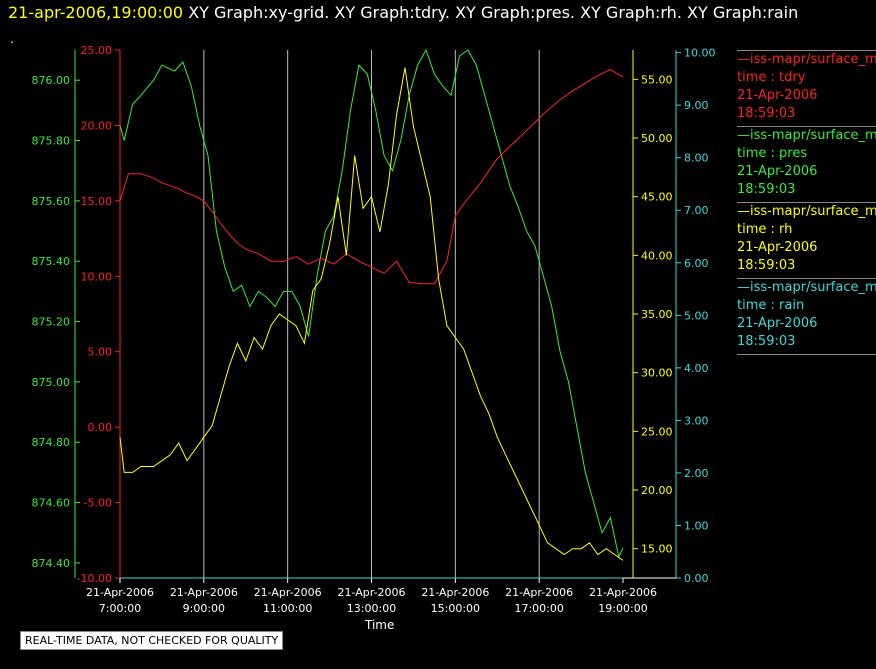 This screenshot has width=876, height=669. What do you see at coordinates (771, 305) in the screenshot?
I see `legend-variable: time : rain` at bounding box center [771, 305].